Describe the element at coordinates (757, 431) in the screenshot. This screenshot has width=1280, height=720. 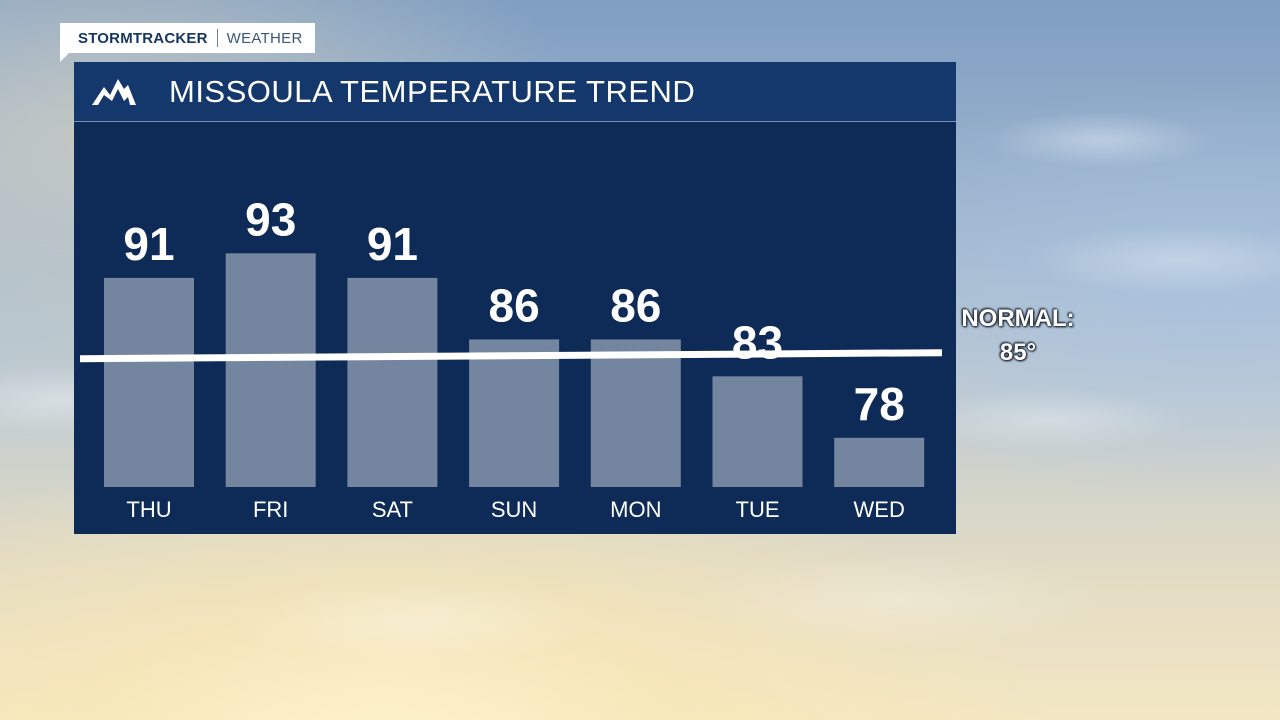
I see `bar-tue` at that location.